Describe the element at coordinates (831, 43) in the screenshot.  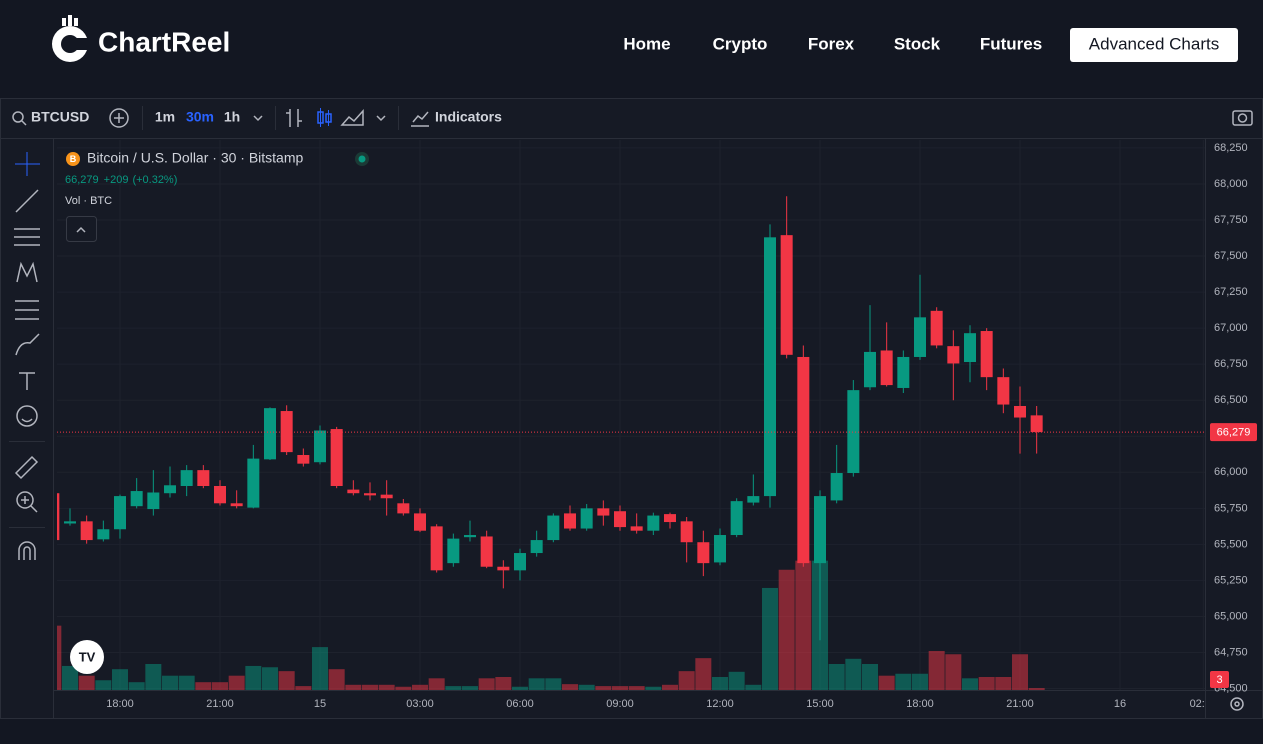
I see `nav-link: Forex` at that location.